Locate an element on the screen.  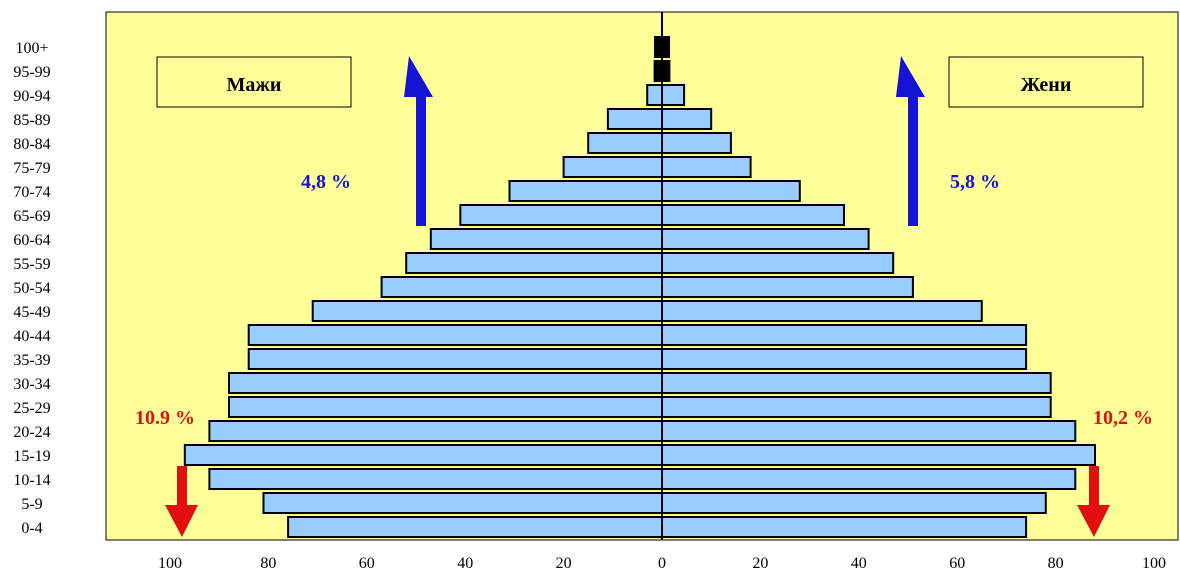
x-tick-left-40: 40 is located at coordinates (465, 563).